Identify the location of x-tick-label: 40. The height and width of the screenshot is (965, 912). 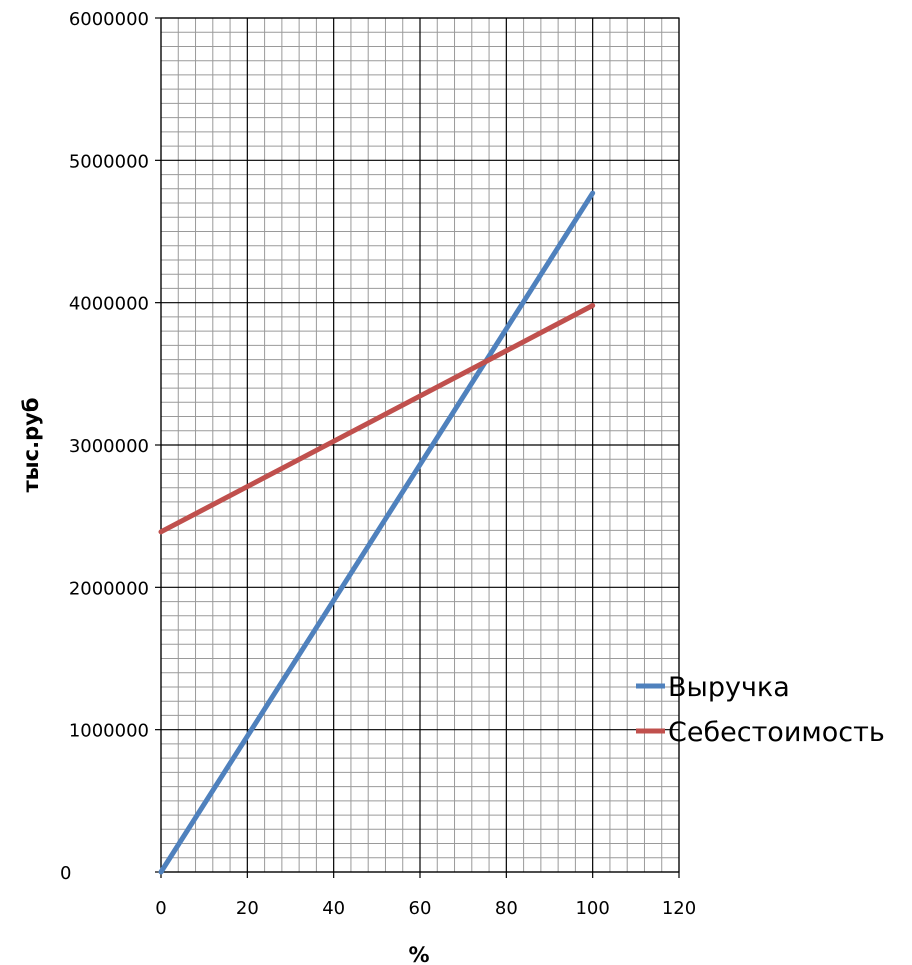
(333, 908).